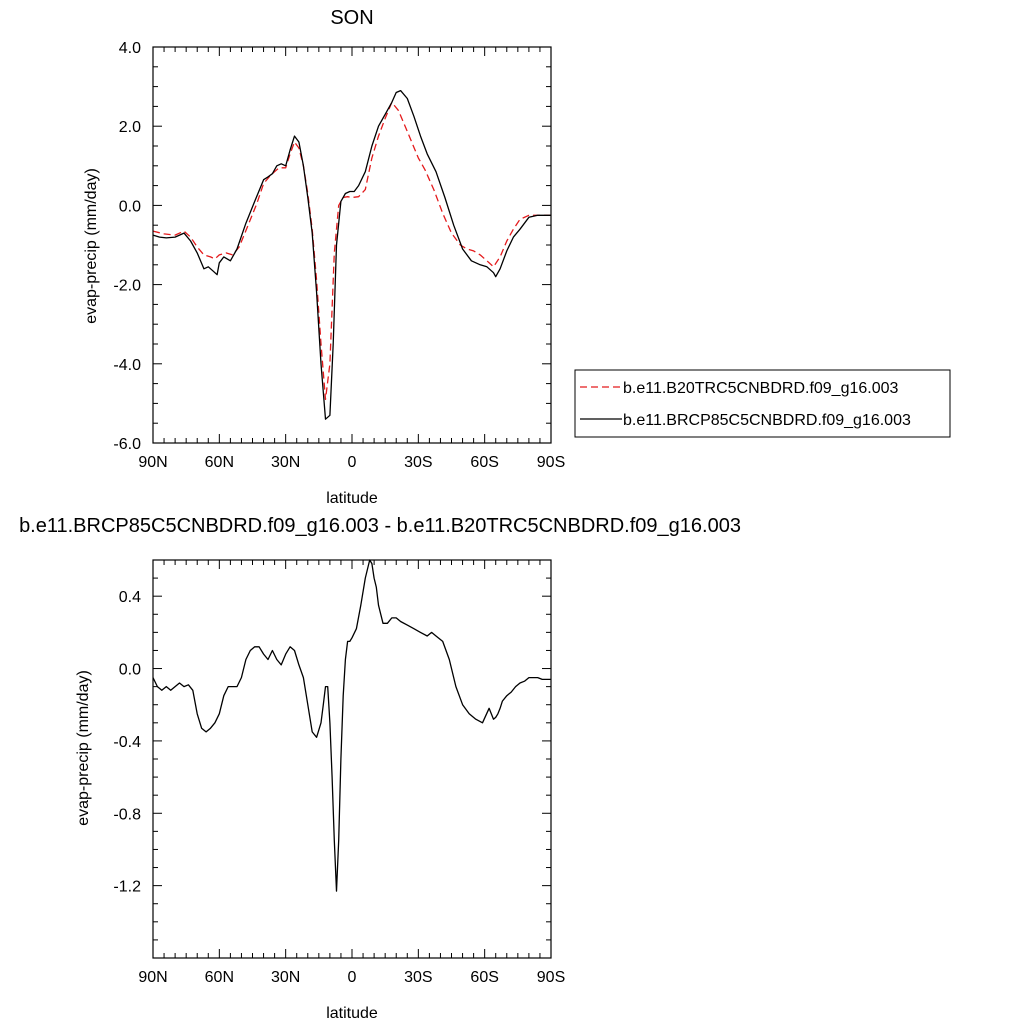 Image resolution: width=1024 pixels, height=1024 pixels. Describe the element at coordinates (767, 420) in the screenshot. I see `legend-label-1: b.e11.BRCP85C5CNBDRD.f09_g16.003` at that location.